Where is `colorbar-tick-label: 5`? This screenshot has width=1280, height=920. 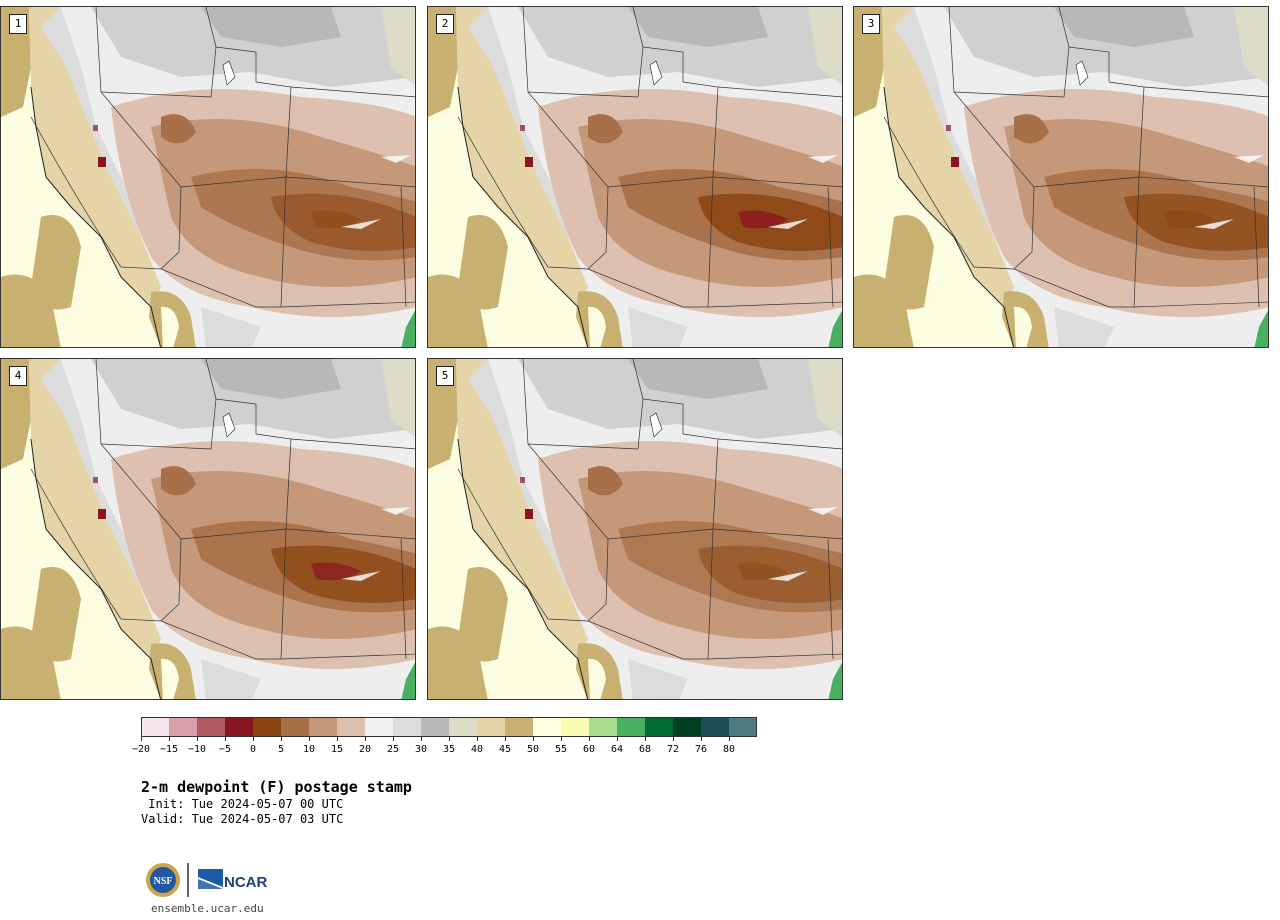 colorbar-tick-label: 5 is located at coordinates (281, 749).